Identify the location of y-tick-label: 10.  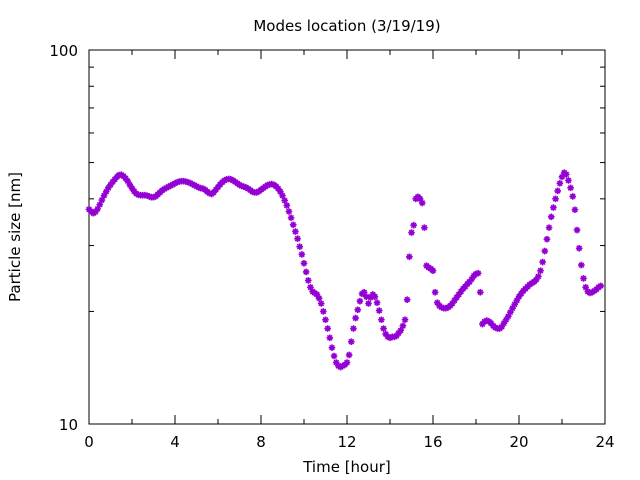
(68, 425).